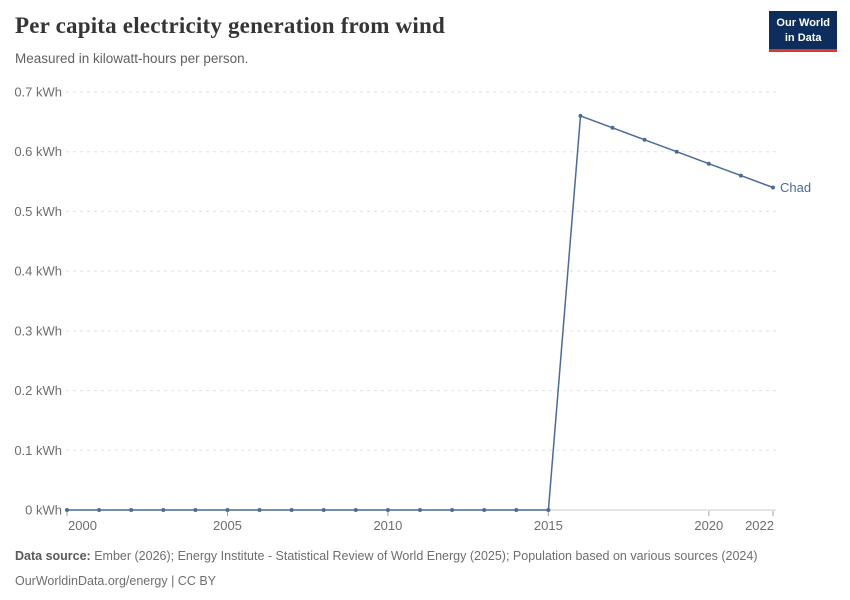 Image resolution: width=850 pixels, height=600 pixels. I want to click on owid-logo: Our World in Data, so click(803, 32).